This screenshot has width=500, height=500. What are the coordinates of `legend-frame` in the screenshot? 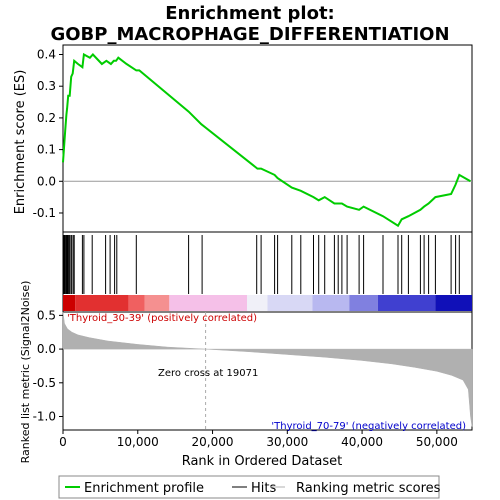 It's located at (249, 487).